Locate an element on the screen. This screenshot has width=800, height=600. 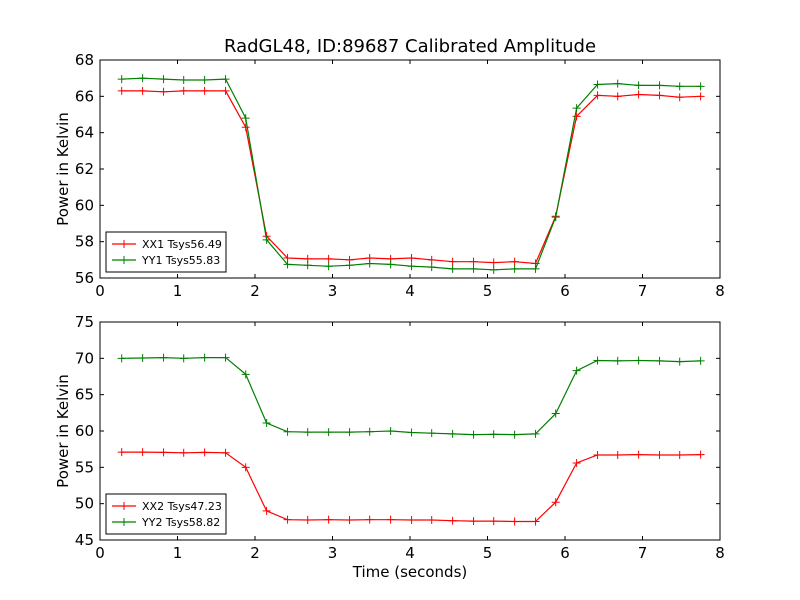
chart-2-x-tick-label: 7 is located at coordinates (643, 553).